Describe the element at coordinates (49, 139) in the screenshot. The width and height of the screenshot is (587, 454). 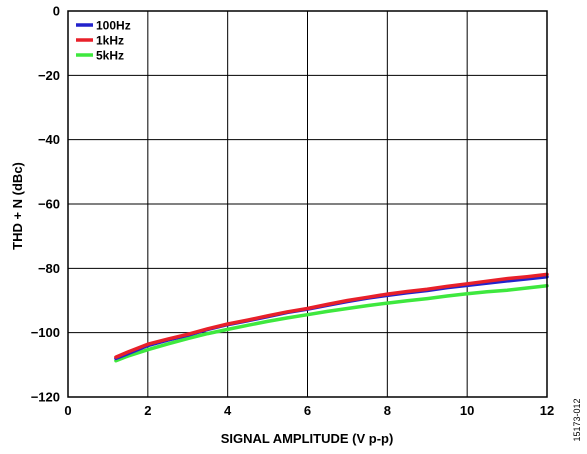
I see `y-tick-label: −40` at that location.